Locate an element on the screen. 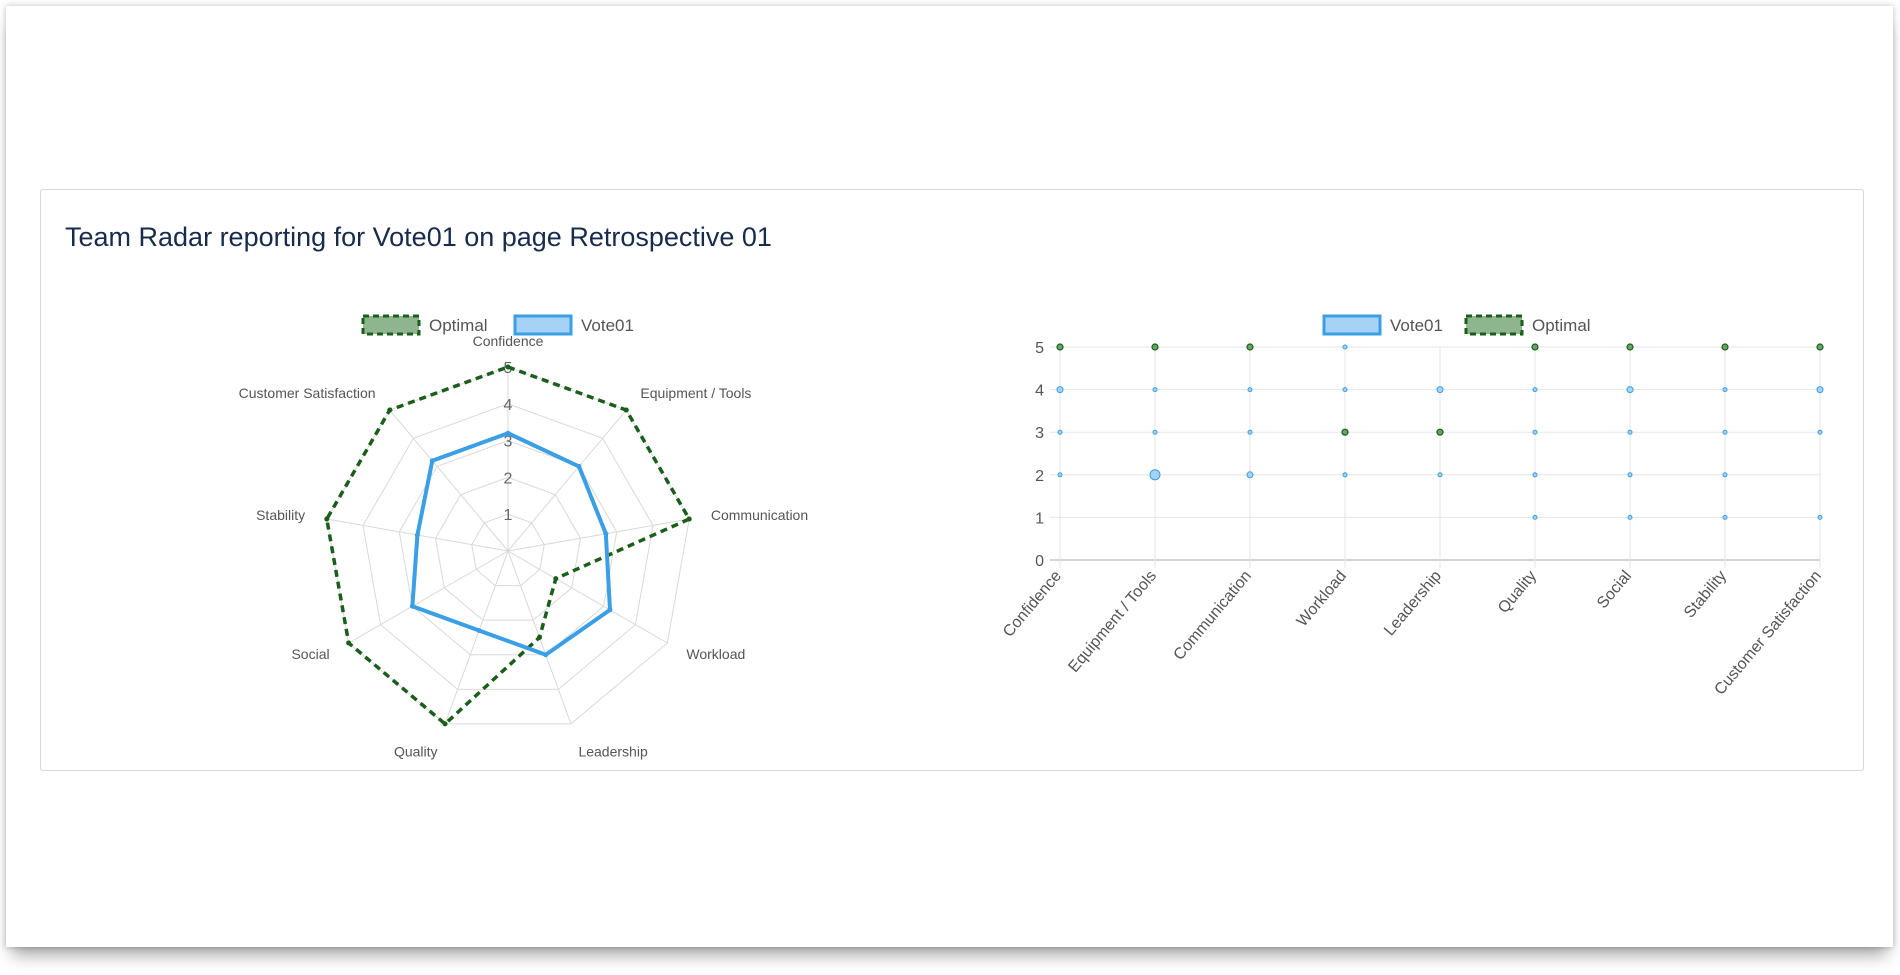 This screenshot has height=975, width=1900. scatter-y-tick-label: 0 is located at coordinates (1039, 561).